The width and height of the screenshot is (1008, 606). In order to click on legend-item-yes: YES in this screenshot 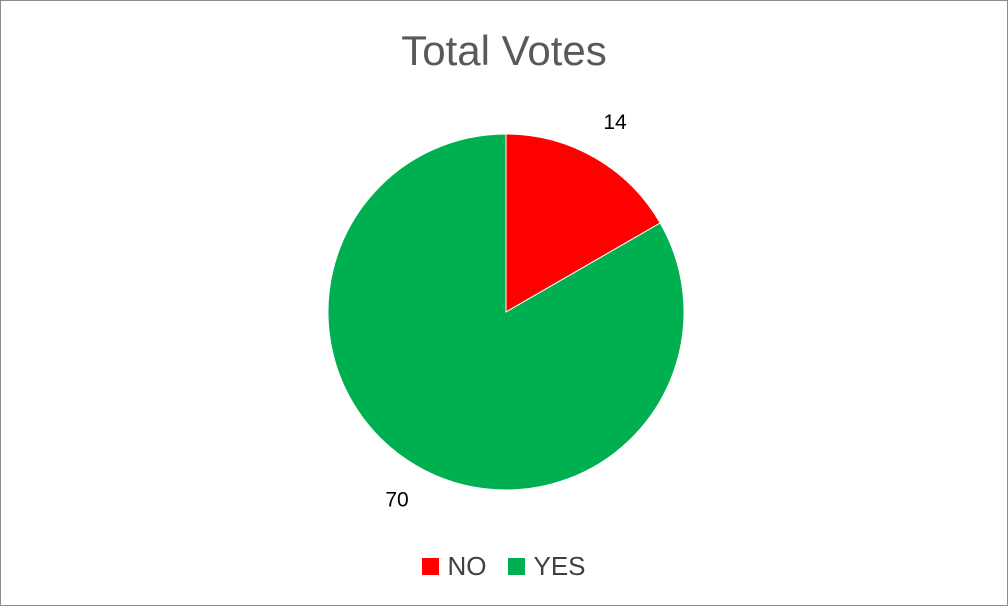, I will do `click(547, 566)`.